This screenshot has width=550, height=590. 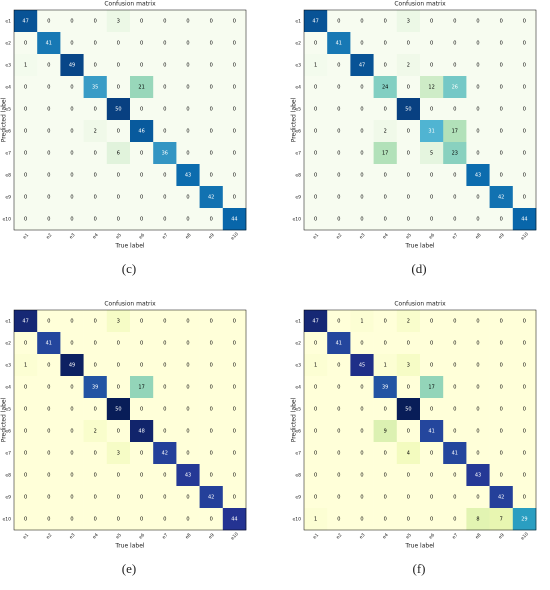 What do you see at coordinates (165, 236) in the screenshot?
I see `x-tick-label: e7` at bounding box center [165, 236].